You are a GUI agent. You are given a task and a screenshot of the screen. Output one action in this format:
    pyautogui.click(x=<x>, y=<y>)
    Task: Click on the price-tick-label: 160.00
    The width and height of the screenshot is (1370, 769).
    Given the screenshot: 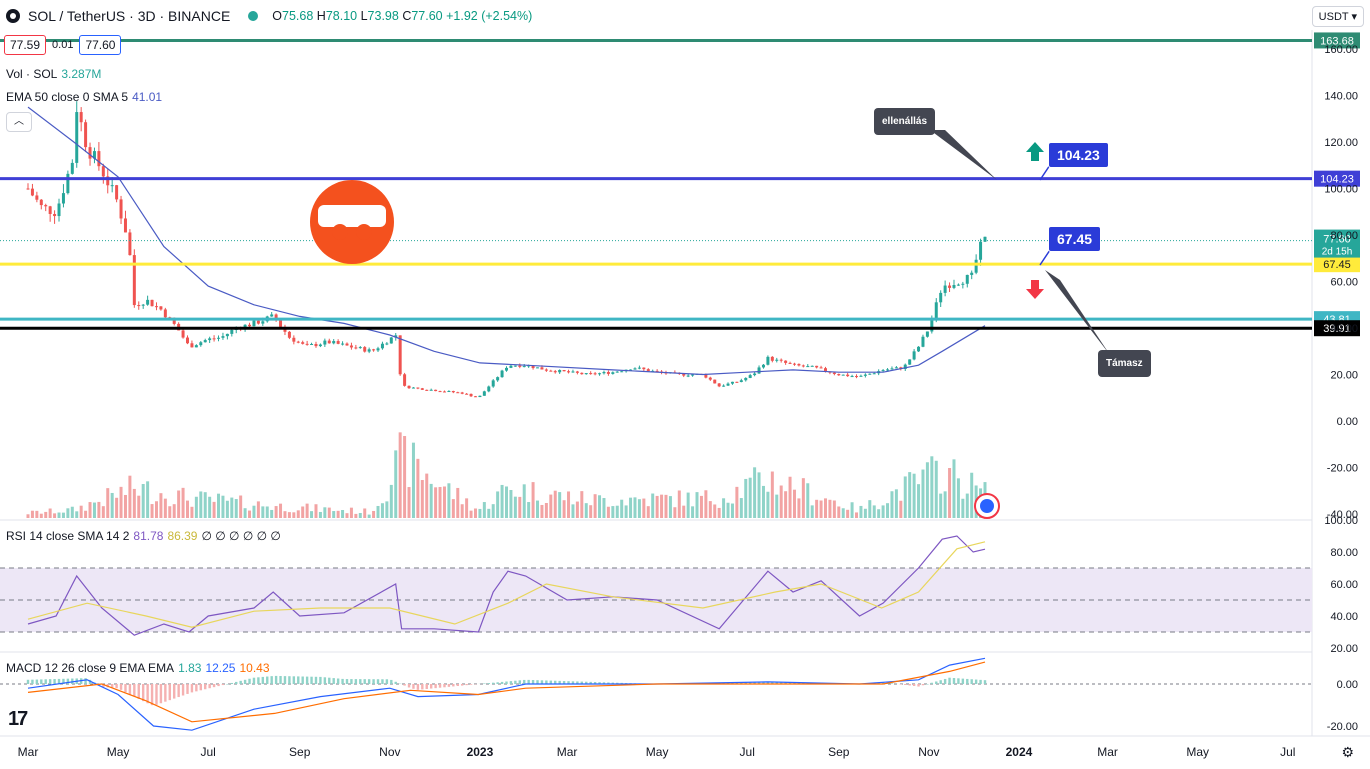 What is the action you would take?
    pyautogui.click(x=1341, y=50)
    